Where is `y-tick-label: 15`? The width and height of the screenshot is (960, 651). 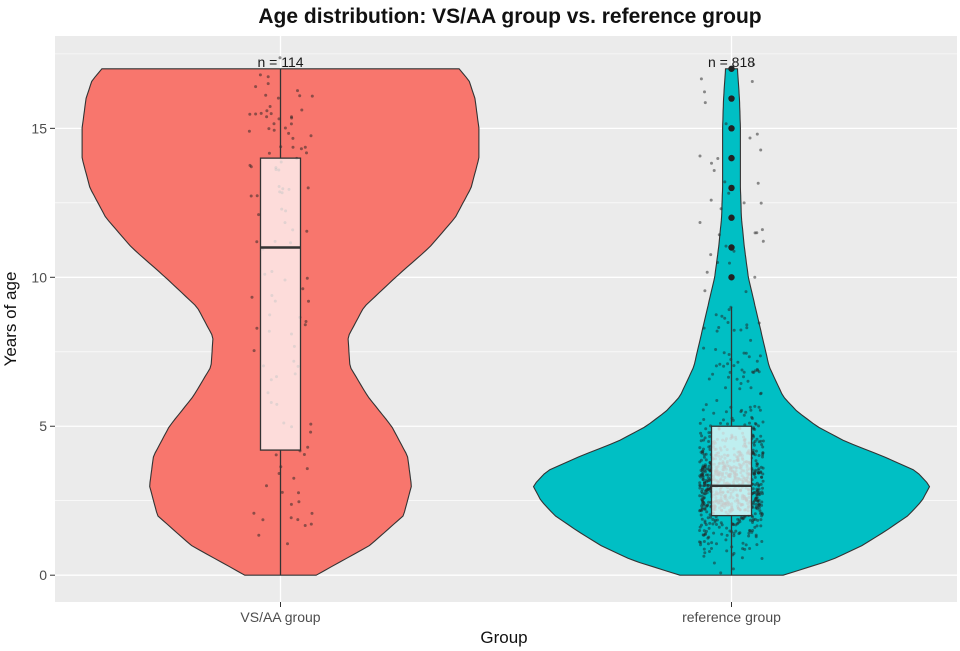 y-tick-label: 15 is located at coordinates (39, 128).